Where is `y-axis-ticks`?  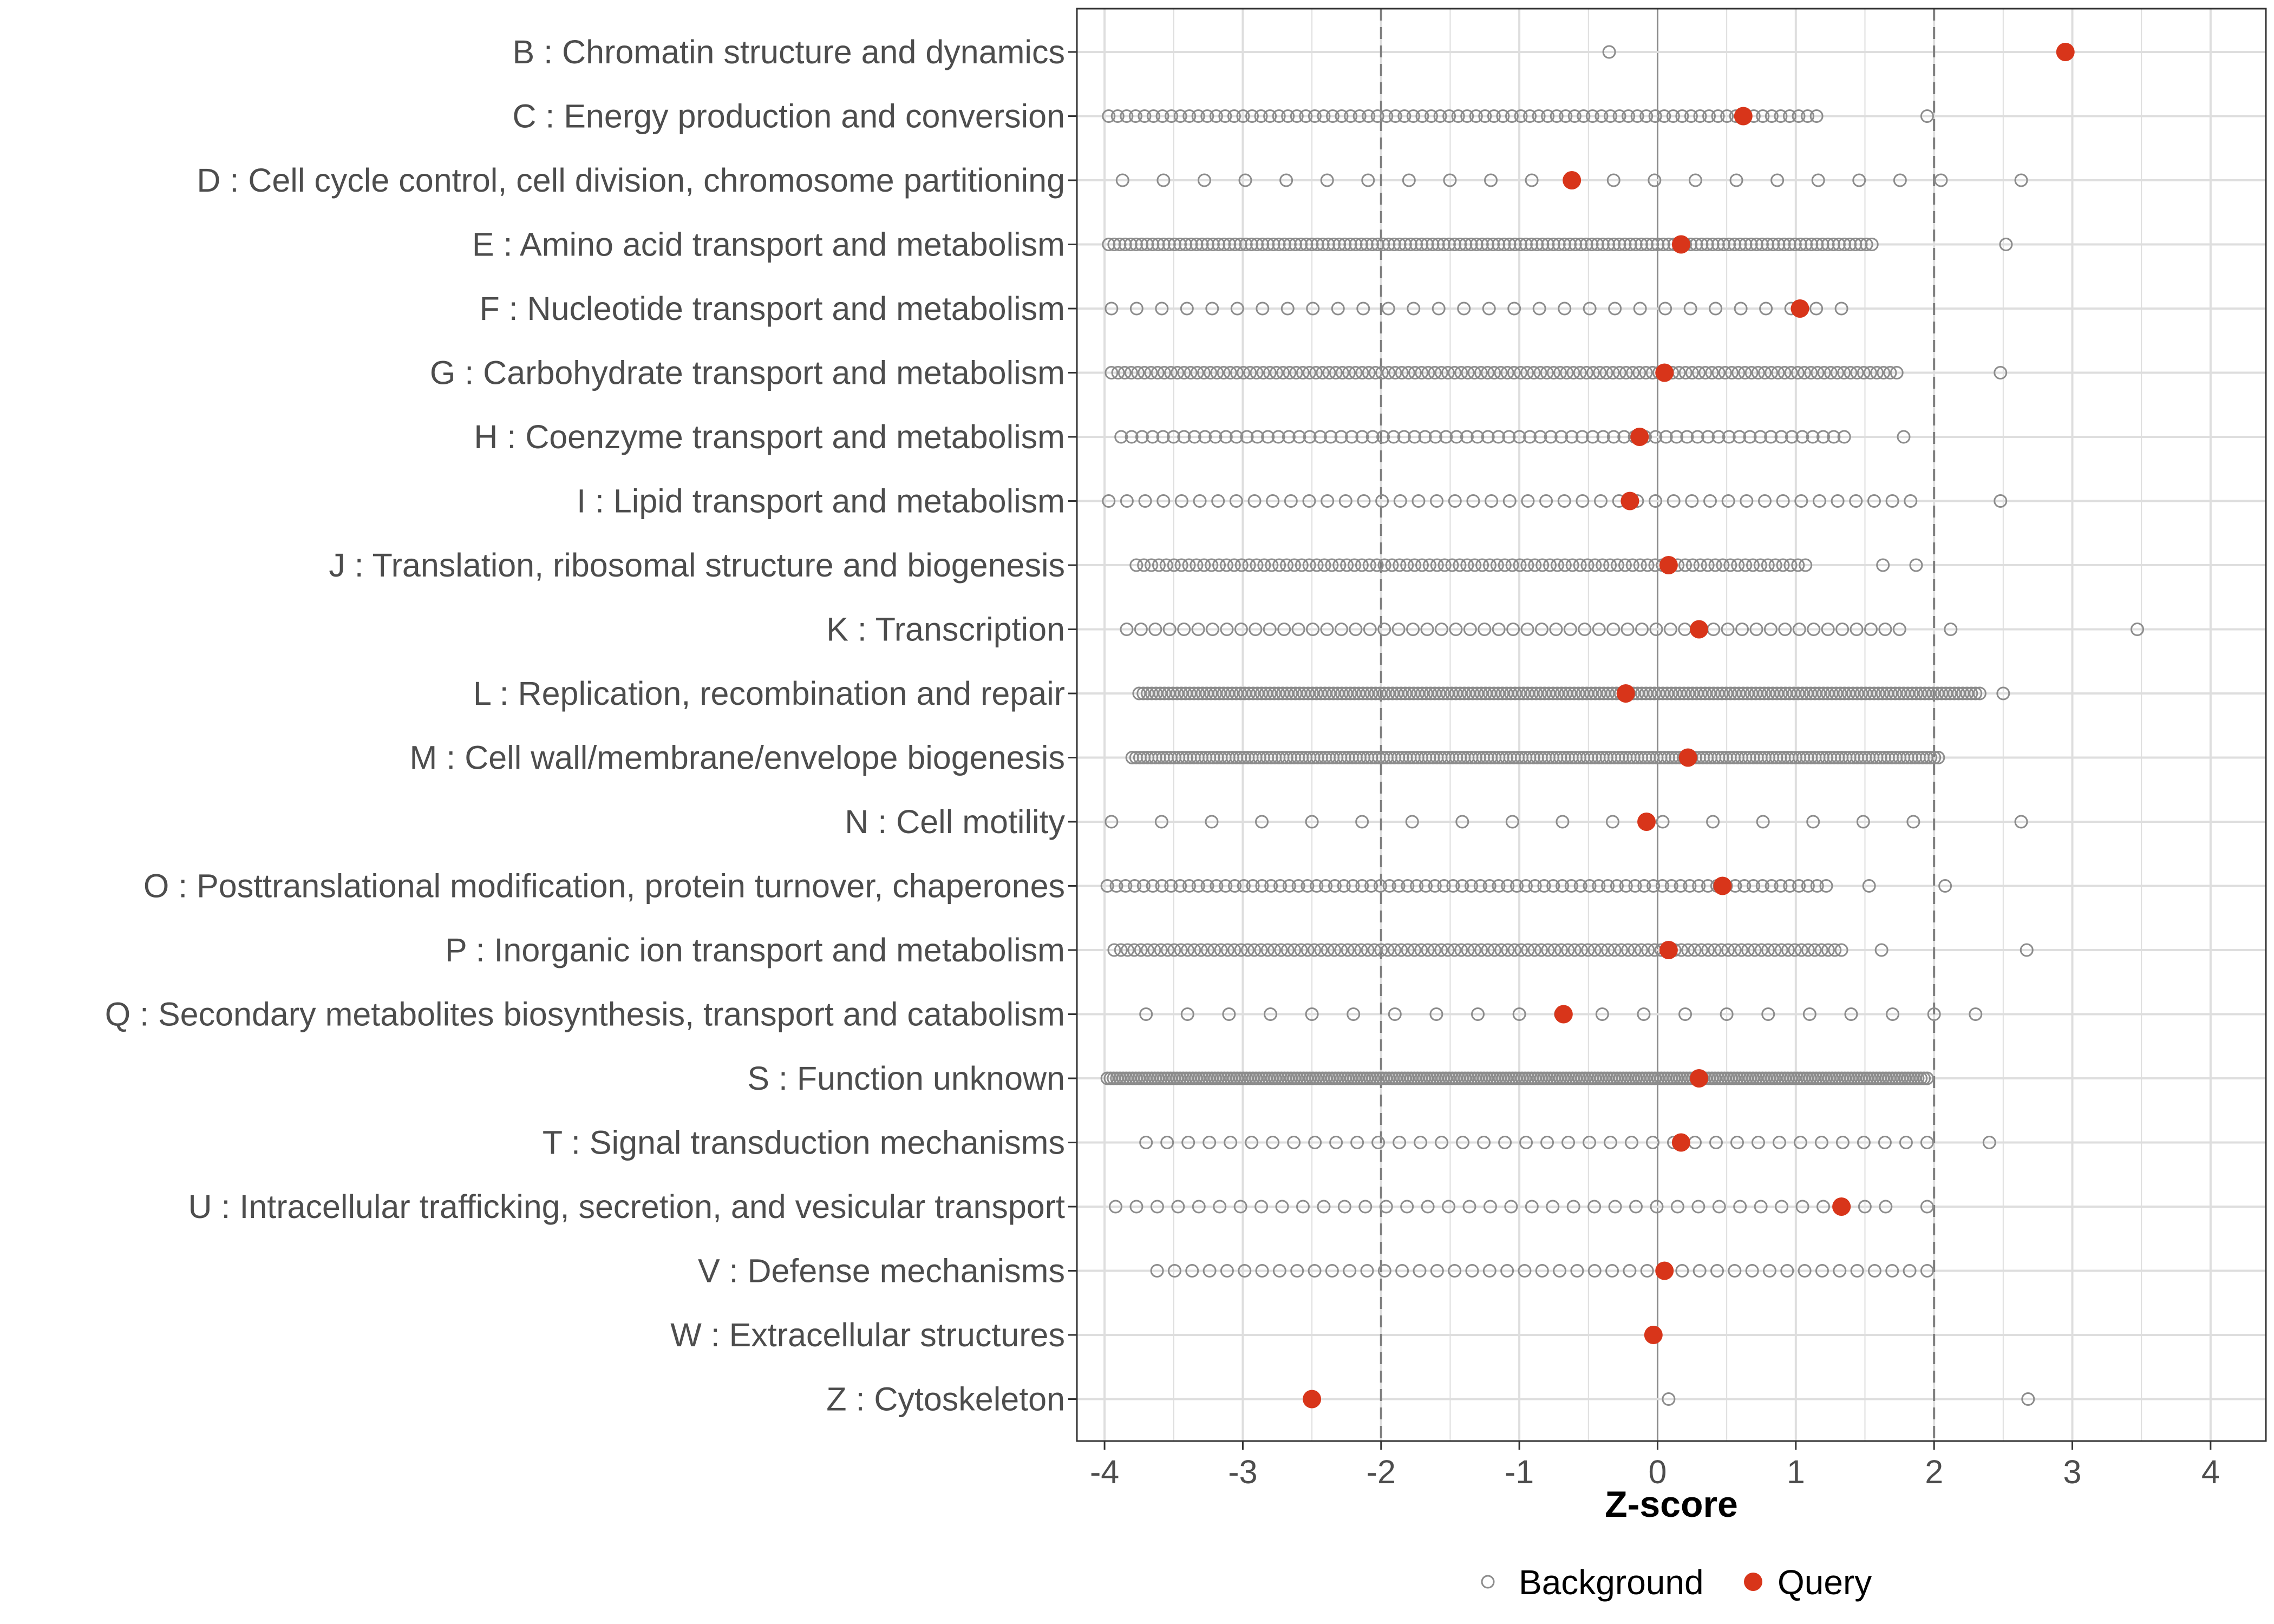 y-axis-ticks is located at coordinates (1073, 726).